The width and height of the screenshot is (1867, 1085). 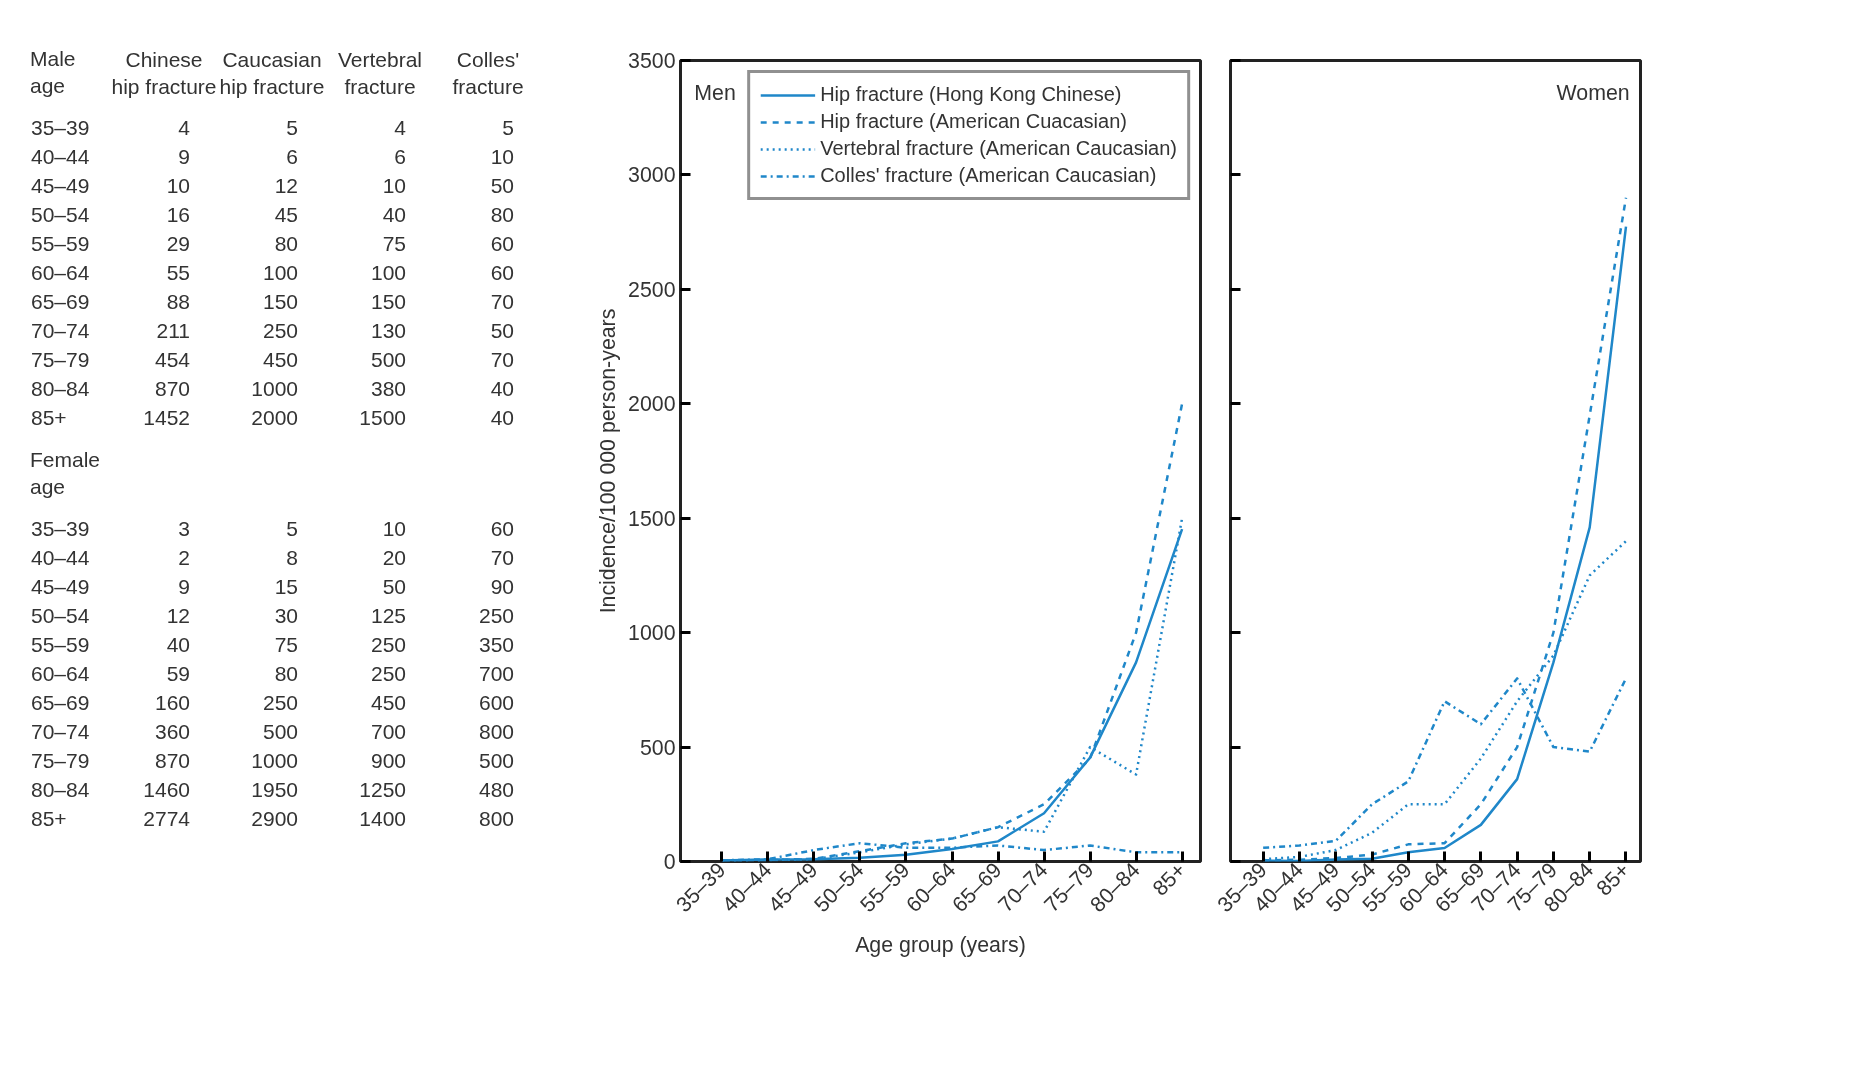 I want to click on y-tick-label: 1000, so click(x=652, y=633).